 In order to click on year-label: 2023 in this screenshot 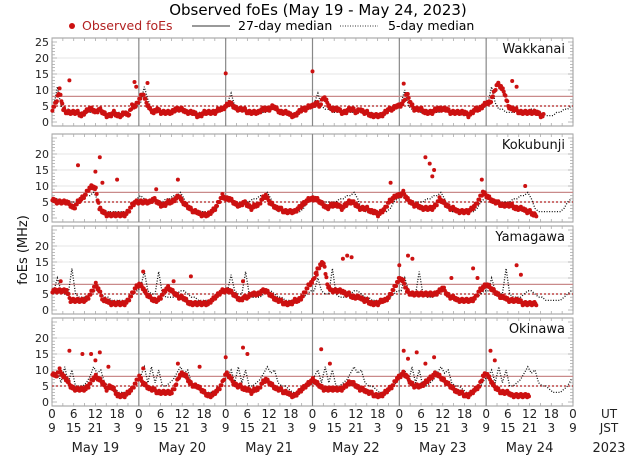, I will do `click(608, 448)`.